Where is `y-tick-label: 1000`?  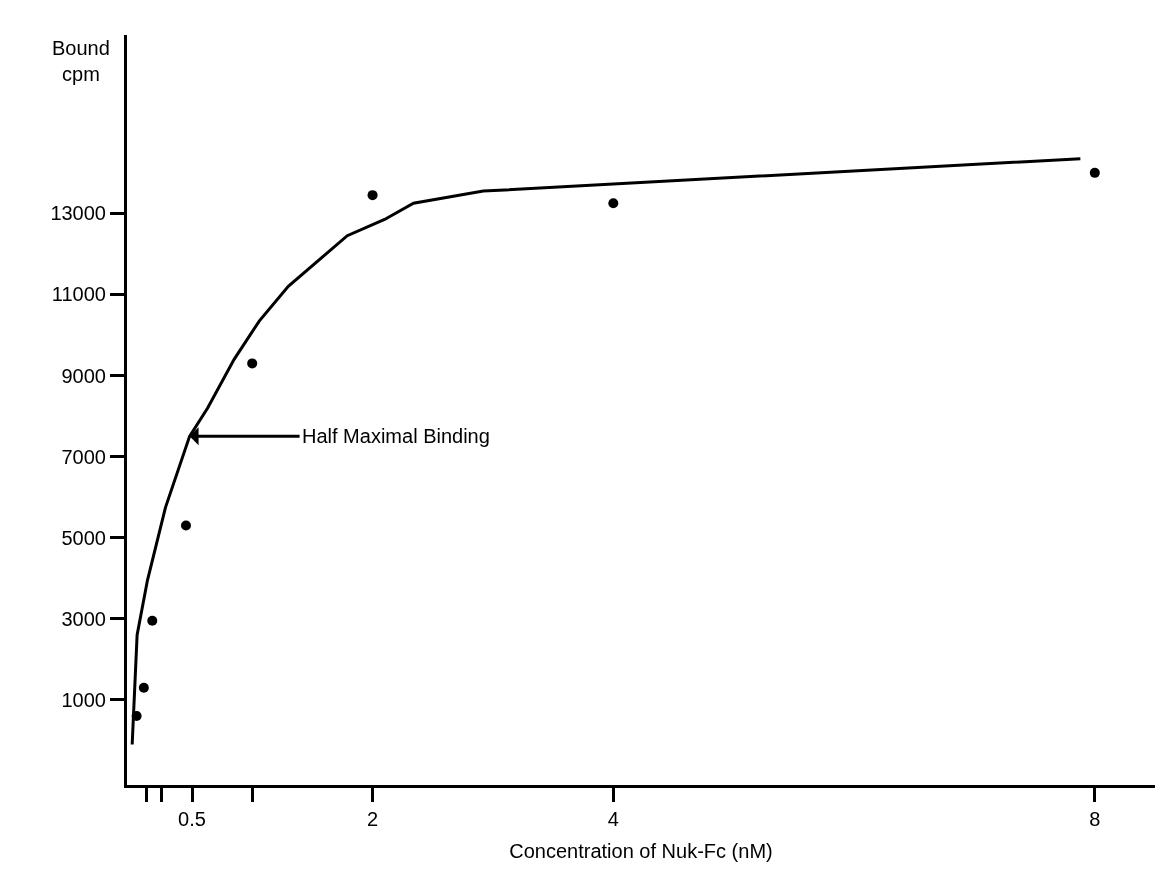
y-tick-label: 1000 is located at coordinates (83, 699).